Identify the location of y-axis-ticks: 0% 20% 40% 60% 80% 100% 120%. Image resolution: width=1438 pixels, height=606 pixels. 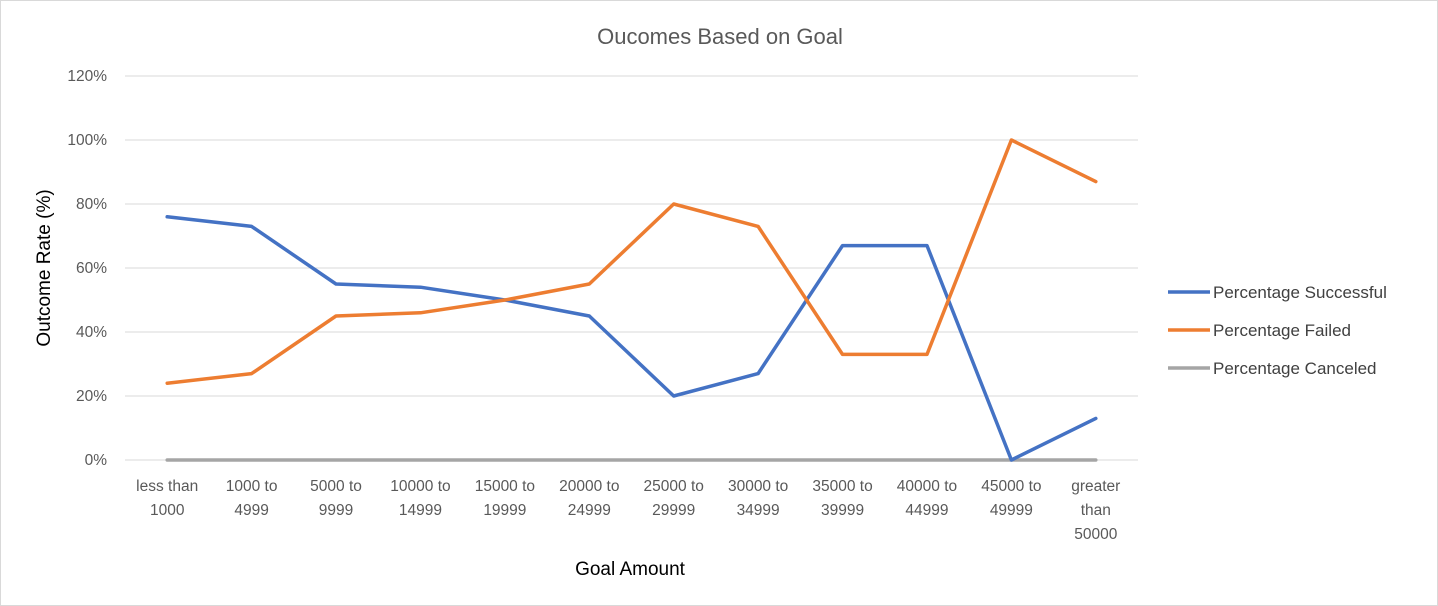
(87, 268).